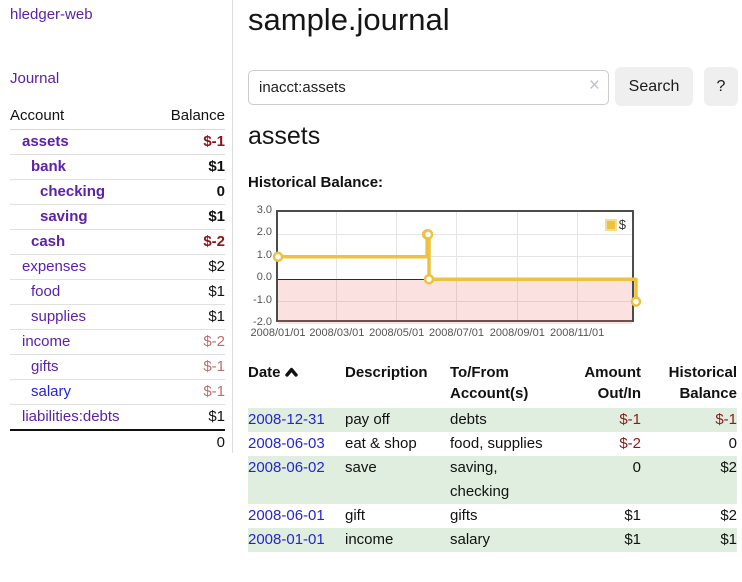 This screenshot has height=582, width=742. I want to click on account-heading: assets, so click(284, 136).